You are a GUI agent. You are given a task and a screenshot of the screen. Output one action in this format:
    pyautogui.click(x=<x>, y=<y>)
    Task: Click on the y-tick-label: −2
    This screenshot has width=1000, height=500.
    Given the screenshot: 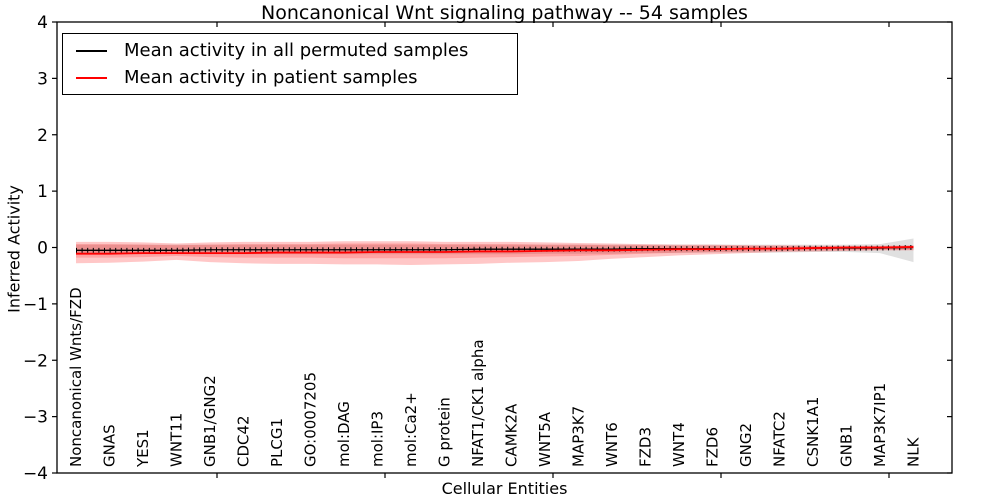 What is the action you would take?
    pyautogui.click(x=35, y=361)
    